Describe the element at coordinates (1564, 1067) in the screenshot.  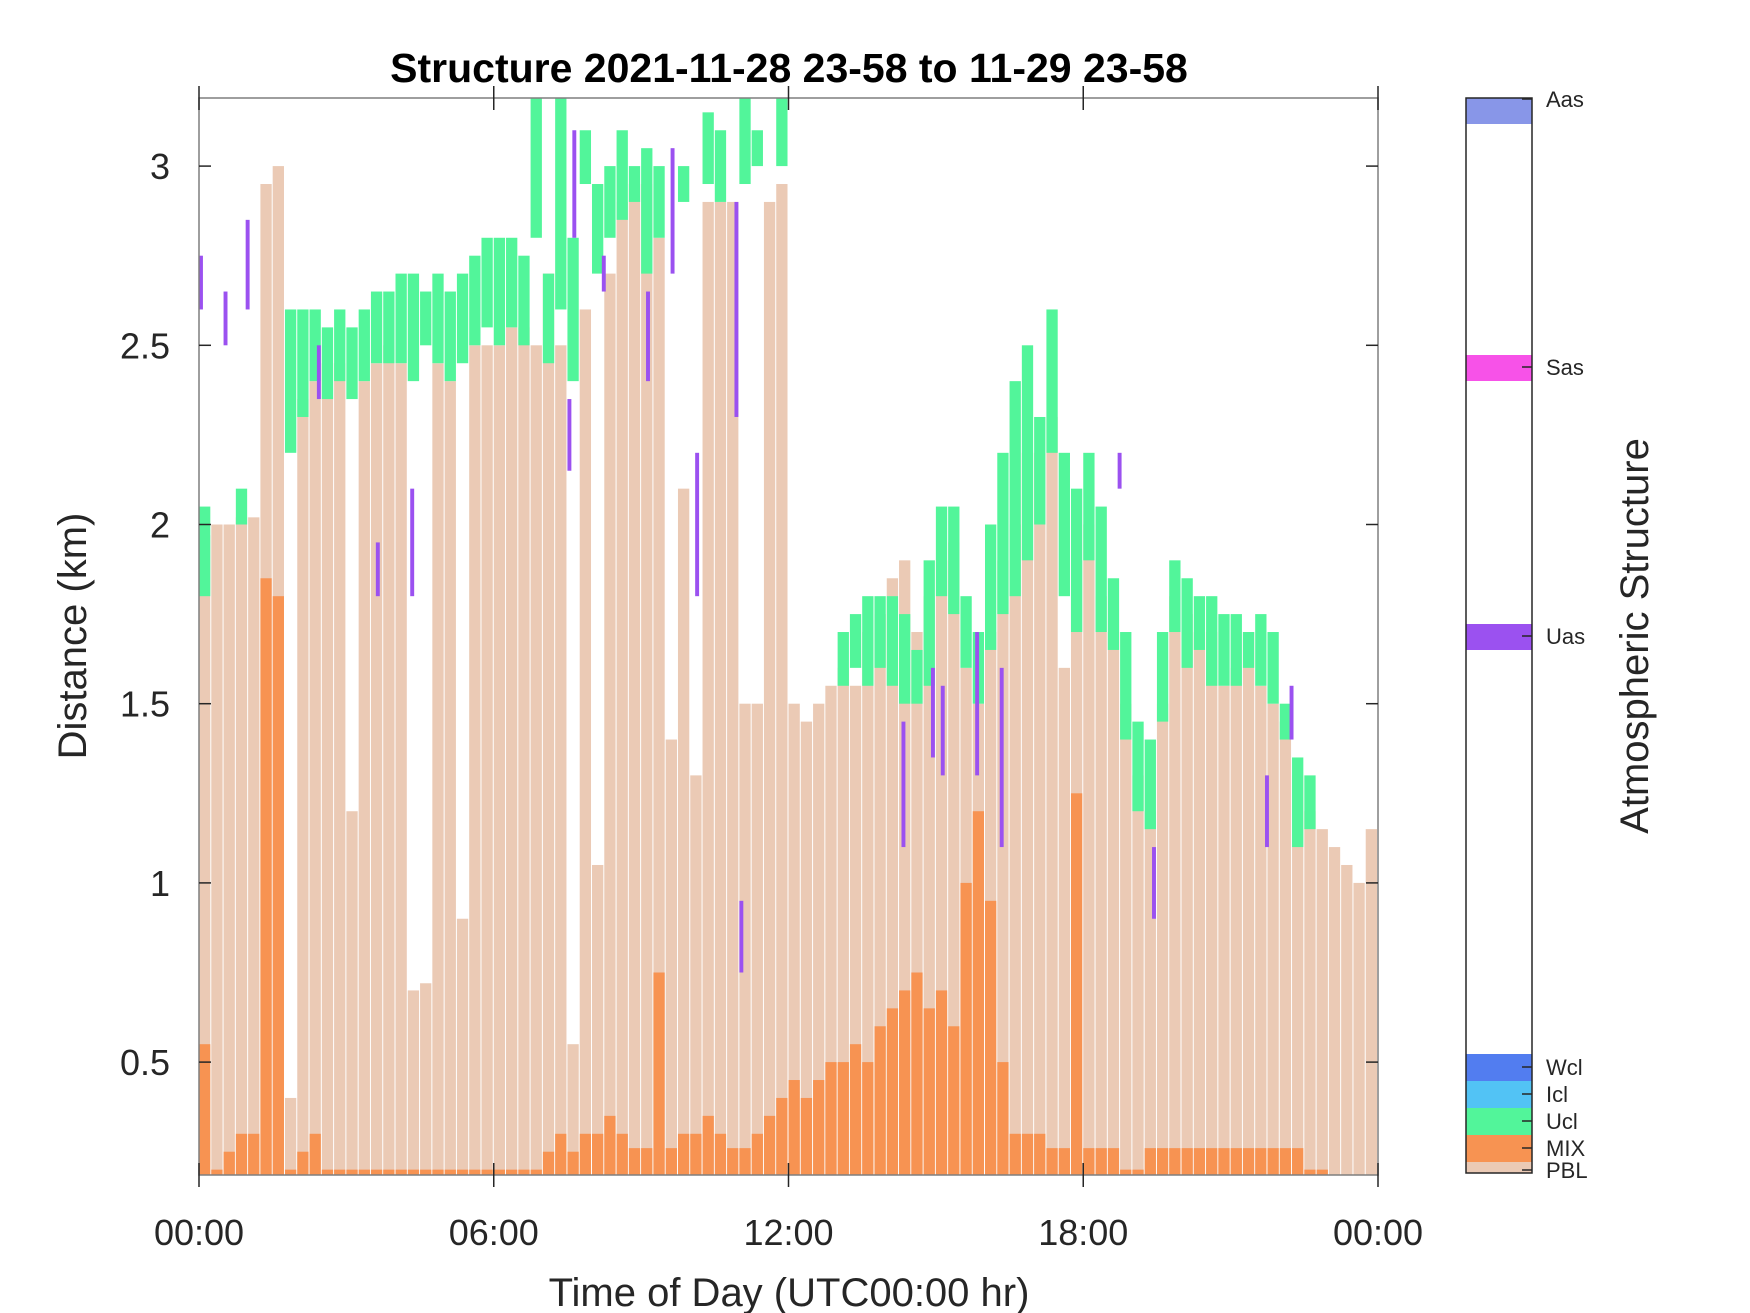
I see `colorbar-label-wcl: Wcl` at that location.